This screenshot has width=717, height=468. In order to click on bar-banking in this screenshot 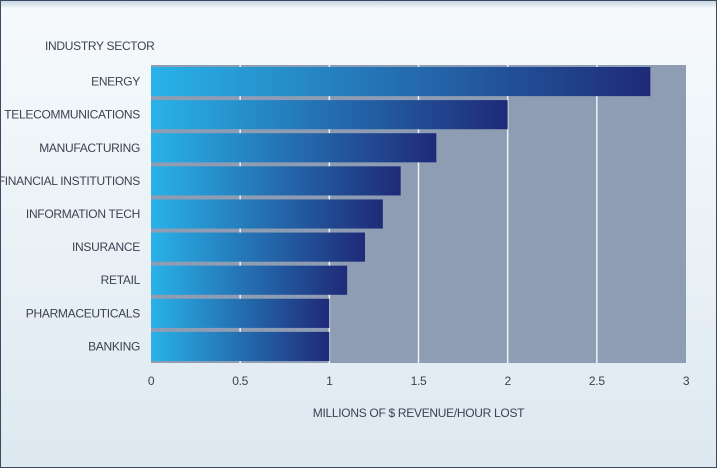, I will do `click(240, 346)`.